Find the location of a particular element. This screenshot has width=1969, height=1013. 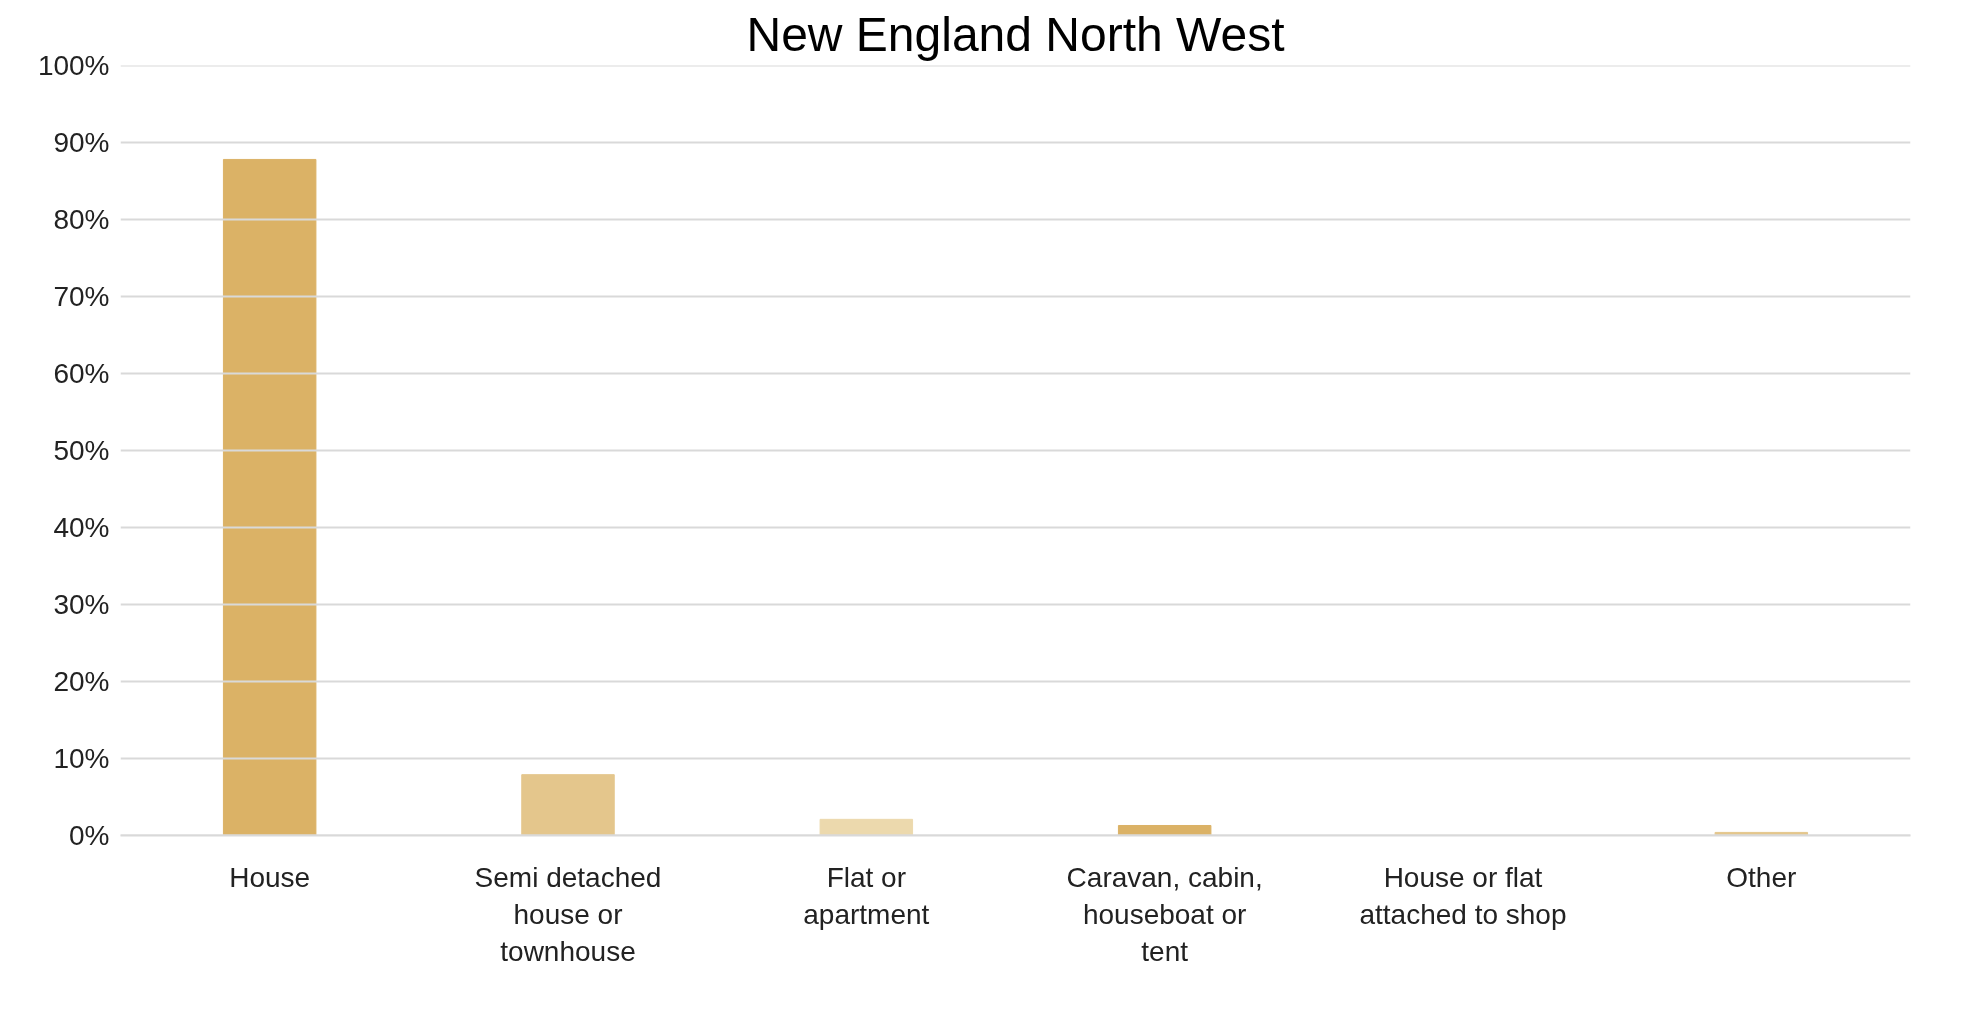

x-tick-label: Other is located at coordinates (1761, 877).